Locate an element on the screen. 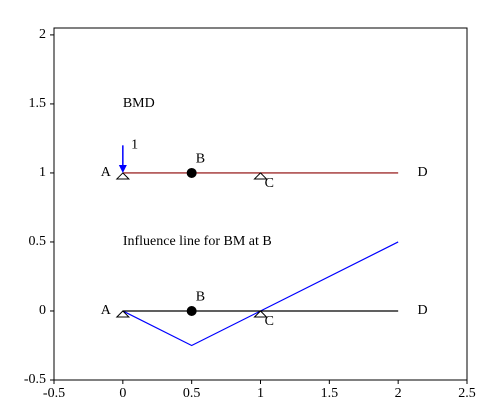 The height and width of the screenshot is (417, 500). x-tick-label: -0.5 is located at coordinates (54, 393).